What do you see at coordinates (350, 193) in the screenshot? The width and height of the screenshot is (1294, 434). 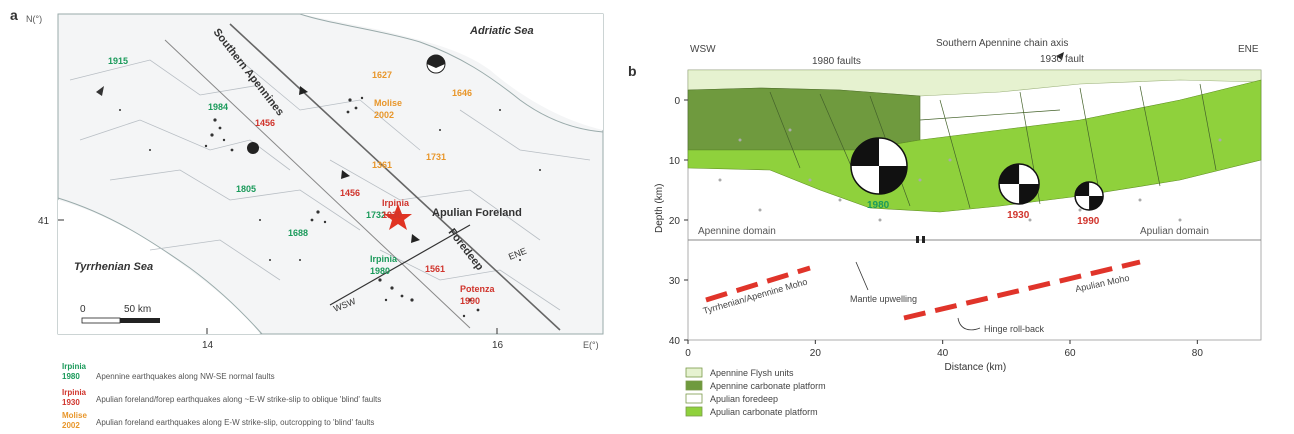 I see `year-label: 1456` at bounding box center [350, 193].